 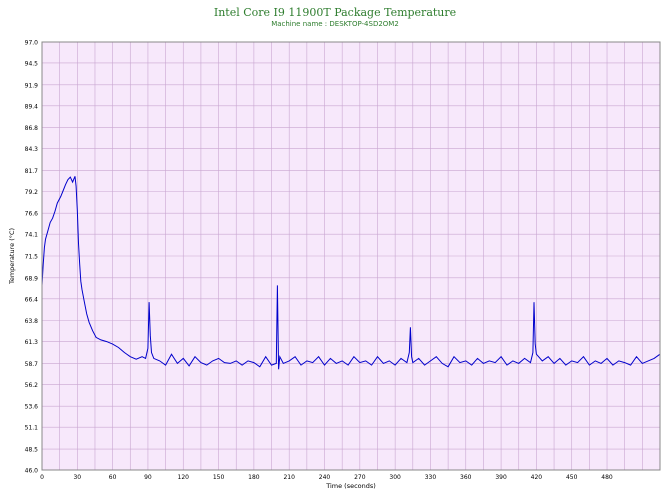 What do you see at coordinates (32, 321) in the screenshot?
I see `y-tick-label: 63.8` at bounding box center [32, 321].